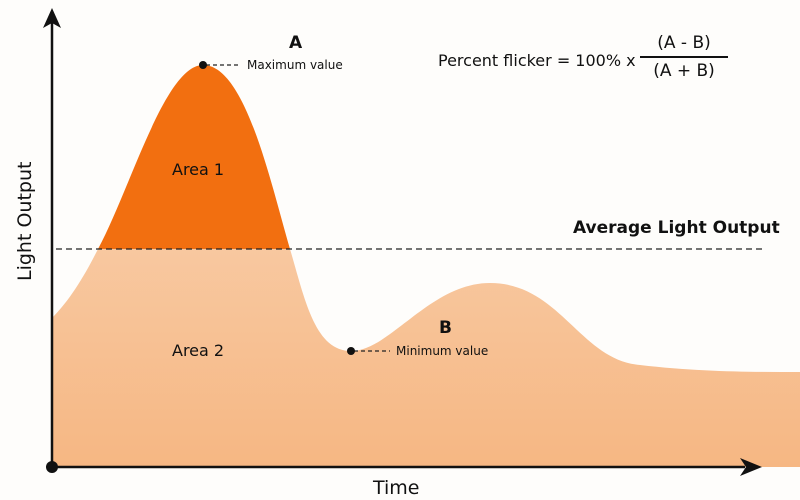 The width and height of the screenshot is (800, 500). Describe the element at coordinates (295, 65) in the screenshot. I see `max-label: Maximum value` at that location.